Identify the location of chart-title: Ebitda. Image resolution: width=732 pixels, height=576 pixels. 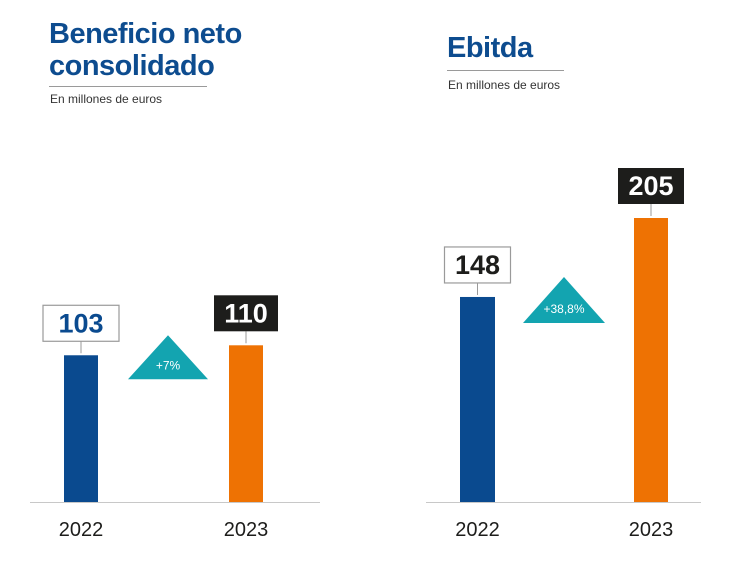
(490, 48).